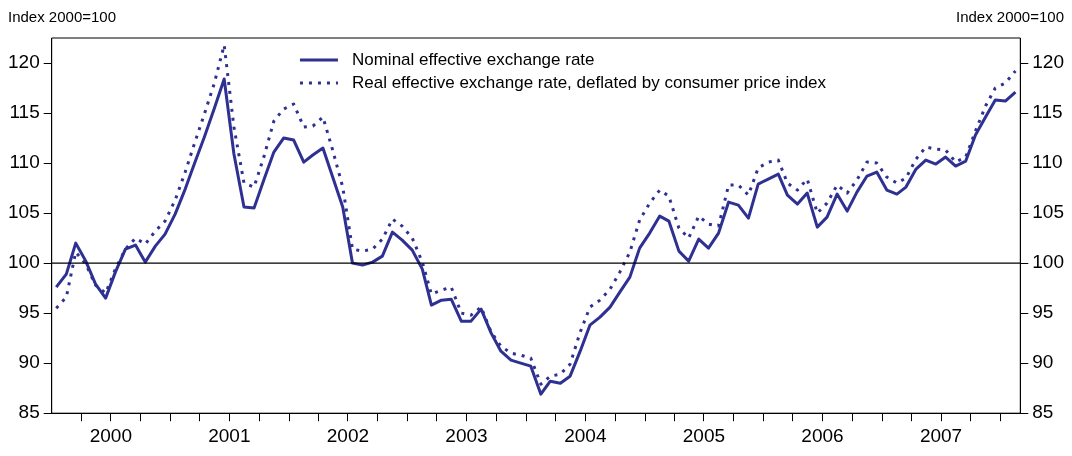 This screenshot has height=456, width=1072. What do you see at coordinates (1043, 312) in the screenshot?
I see `y2-tick-label: 95` at bounding box center [1043, 312].